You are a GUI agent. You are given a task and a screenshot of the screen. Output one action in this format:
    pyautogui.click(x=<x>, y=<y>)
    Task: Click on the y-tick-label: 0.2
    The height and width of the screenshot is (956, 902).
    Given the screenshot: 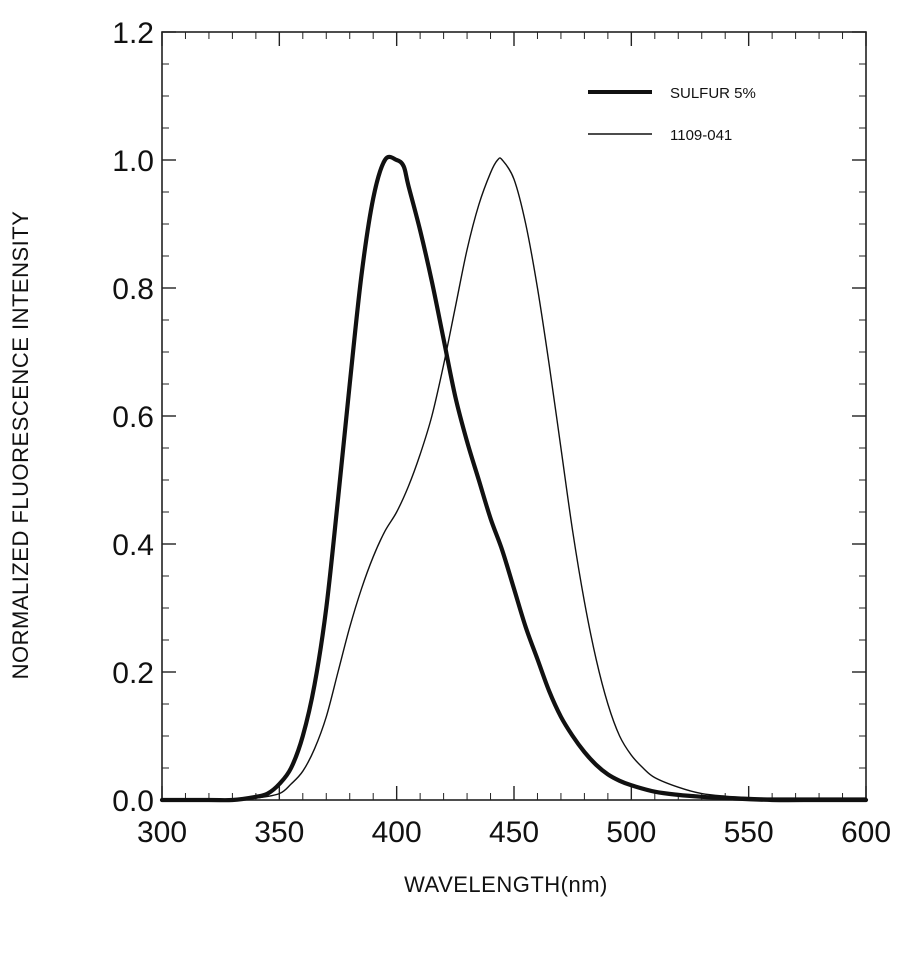 What is the action you would take?
    pyautogui.click(x=133, y=673)
    